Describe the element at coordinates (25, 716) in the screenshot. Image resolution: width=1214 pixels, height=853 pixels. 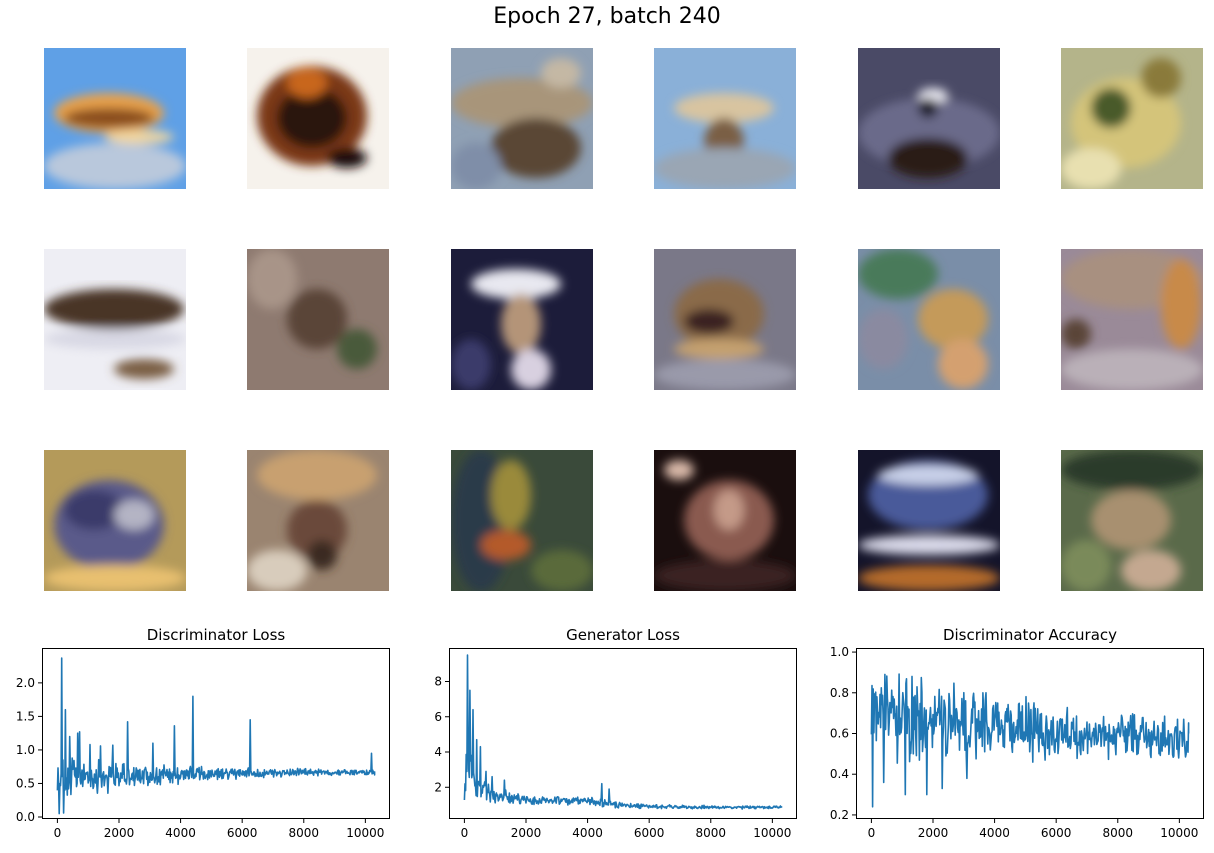
I see `discriminator-loss-y-tick-label-1.5: 1.5` at that location.